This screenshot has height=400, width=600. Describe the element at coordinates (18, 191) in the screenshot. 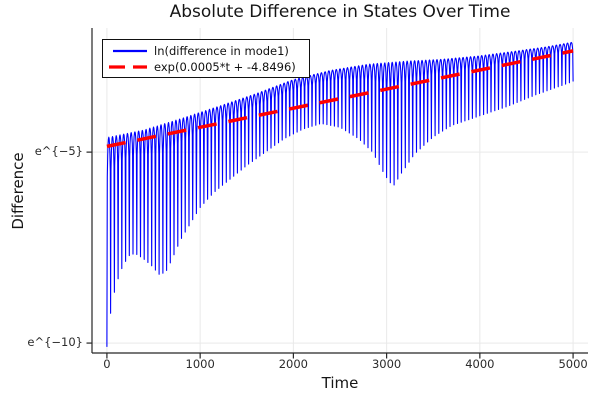

I see `y-axis-label: Difference` at that location.